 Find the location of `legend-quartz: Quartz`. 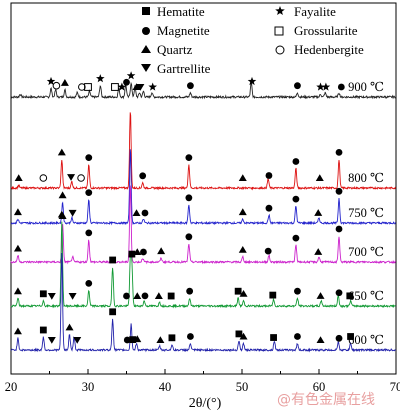

legend-quartz: Quartz is located at coordinates (167, 49).